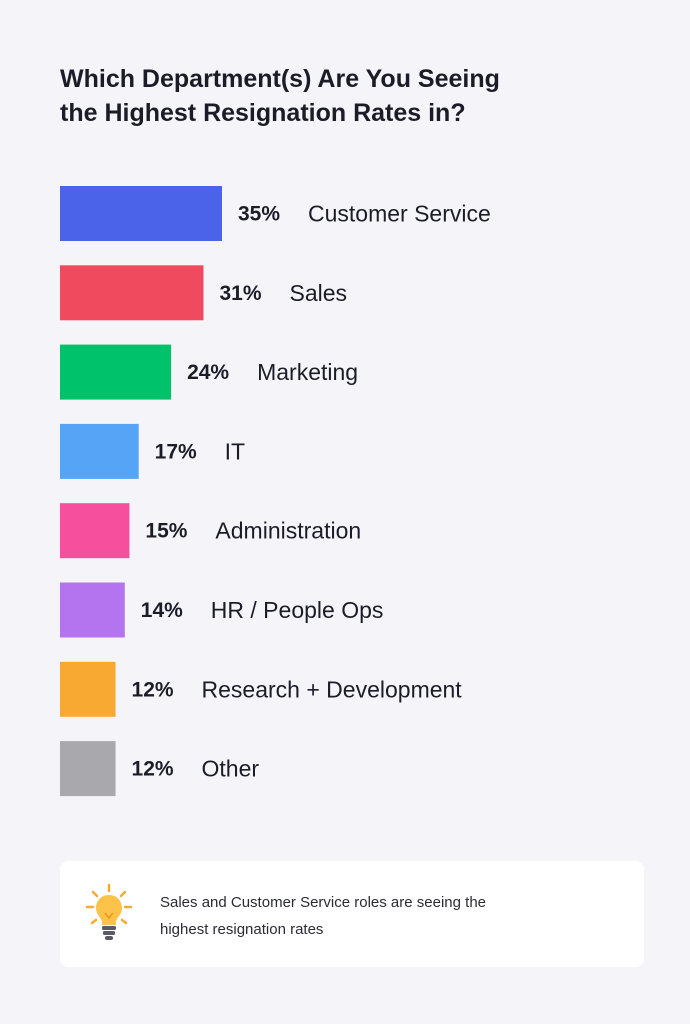 Image resolution: width=690 pixels, height=1024 pixels. Describe the element at coordinates (166, 531) in the screenshot. I see `value-label-administration: 15%` at that location.